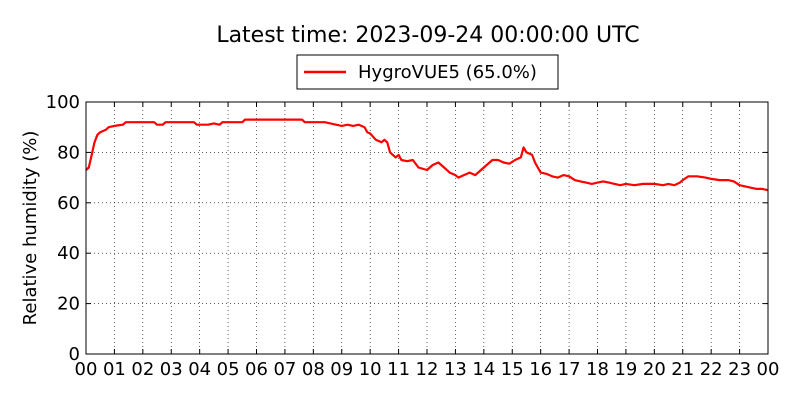 The height and width of the screenshot is (404, 800). Describe the element at coordinates (68, 203) in the screenshot. I see `y-tick-label: 60` at that location.